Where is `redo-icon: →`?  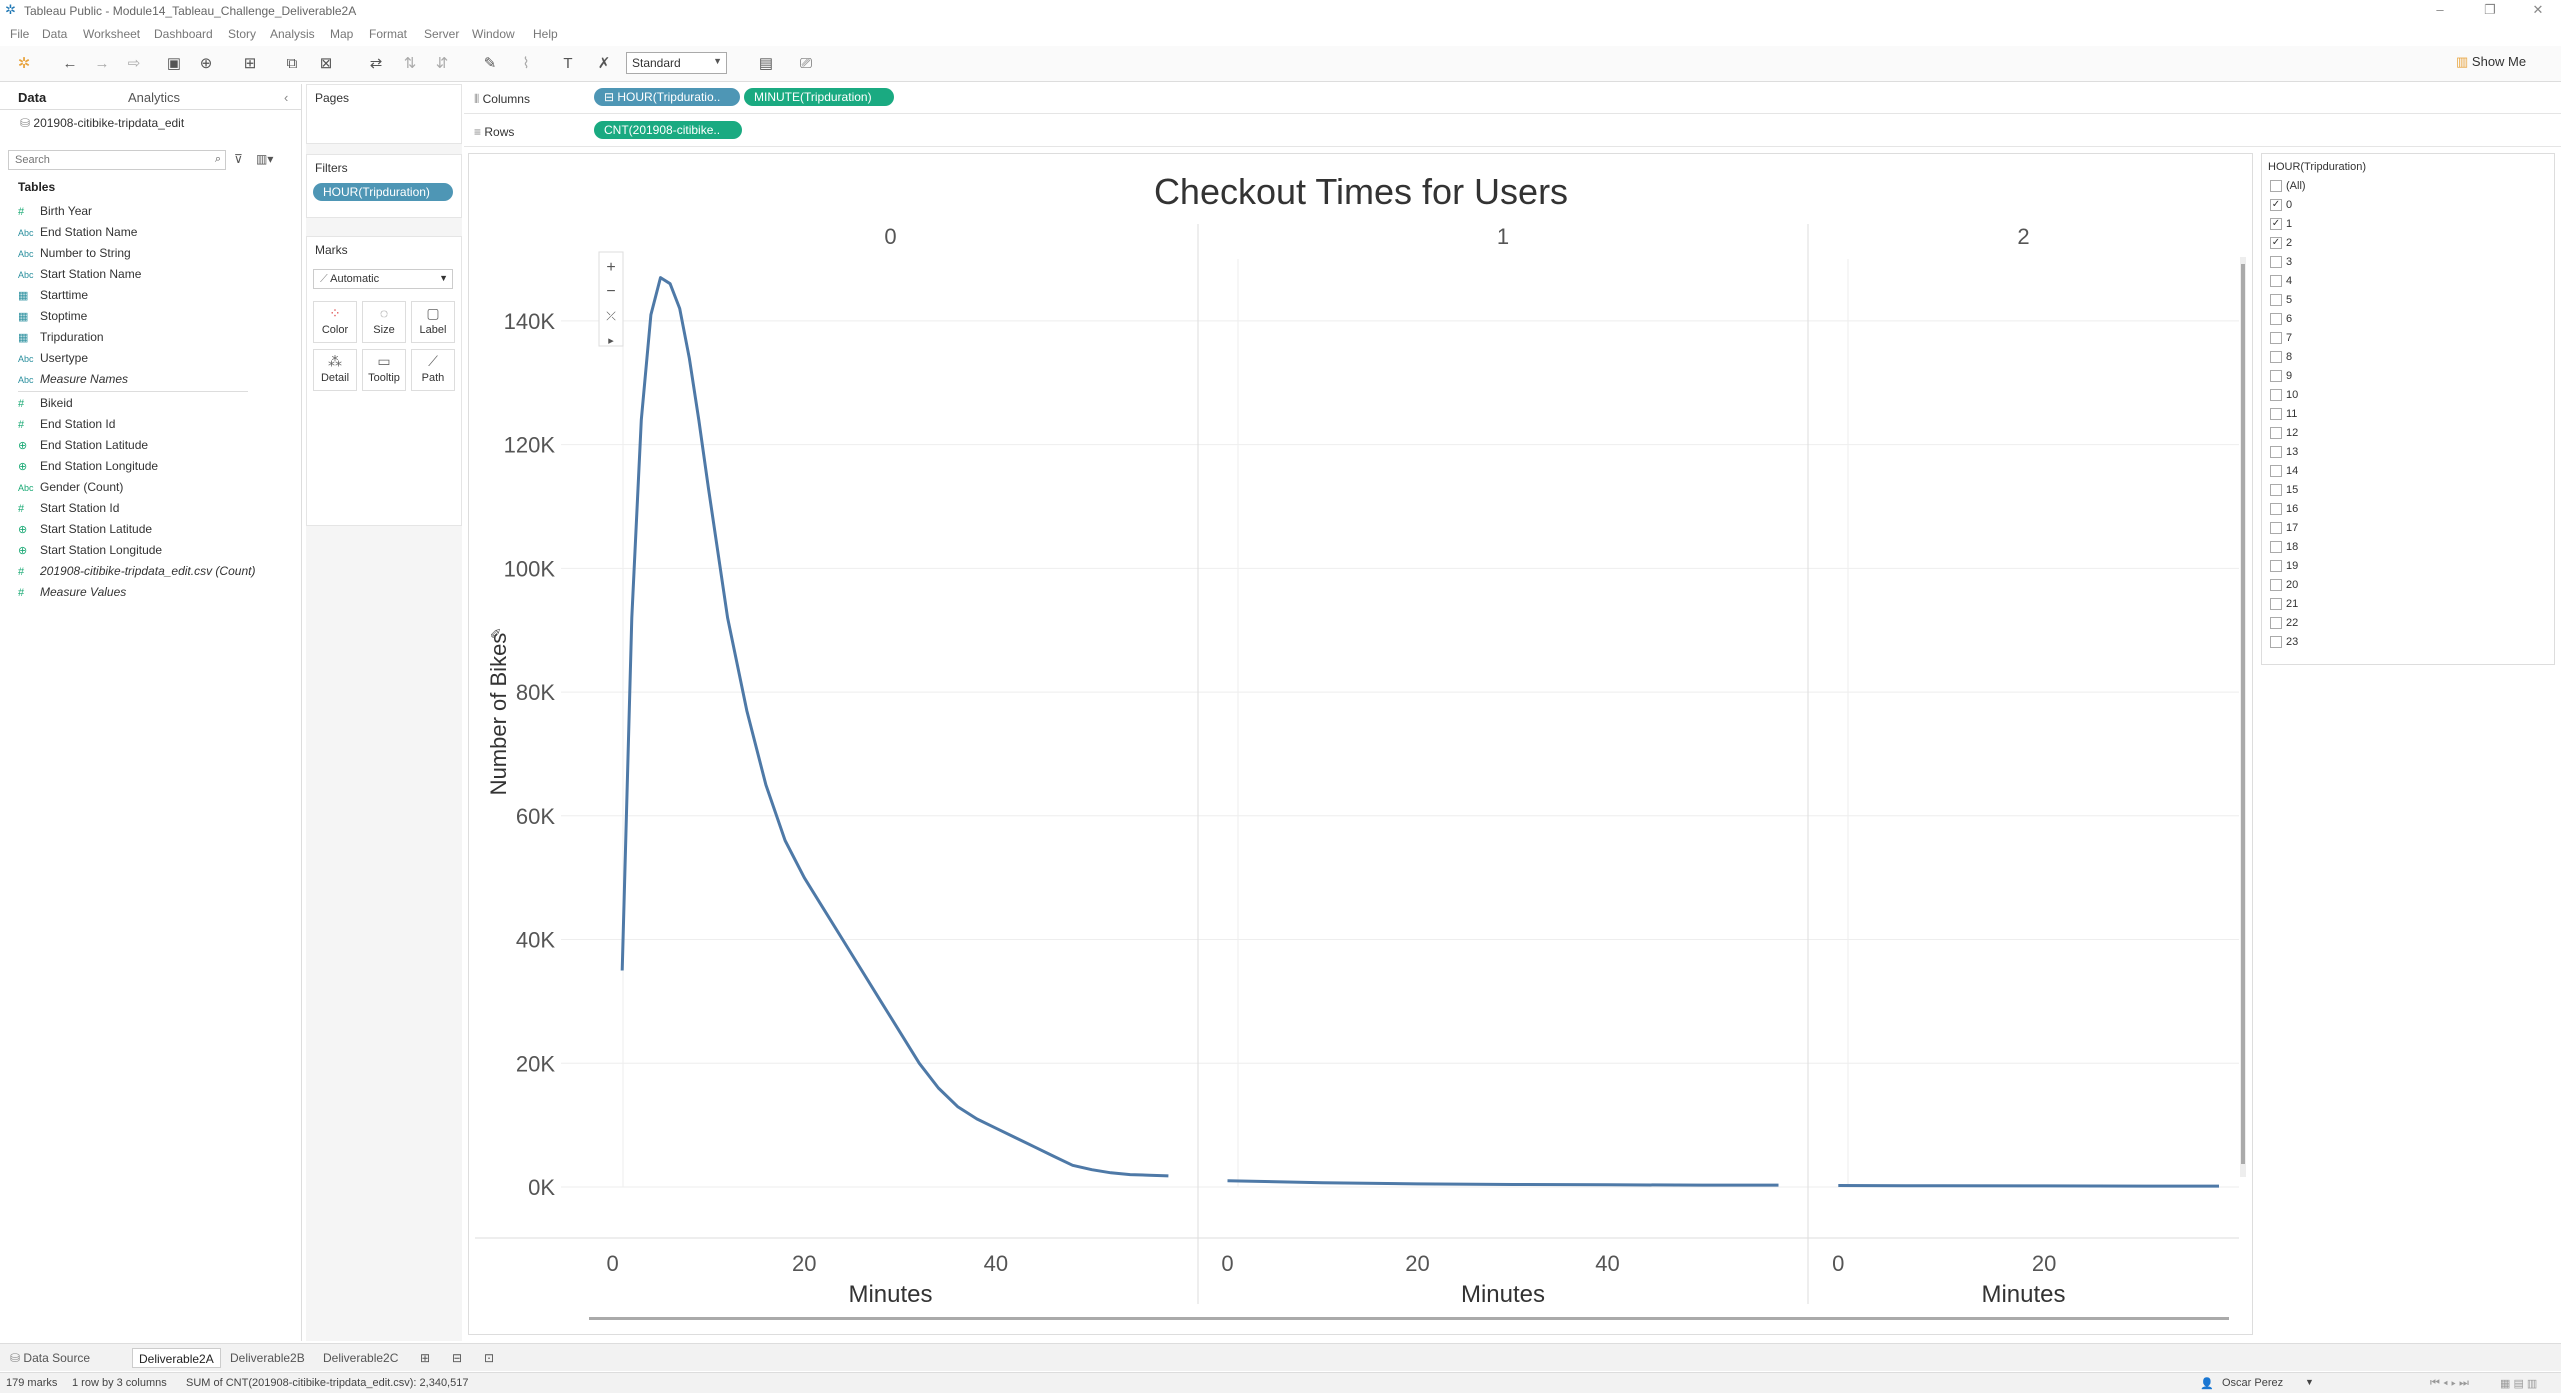 redo-icon: → is located at coordinates (102, 63).